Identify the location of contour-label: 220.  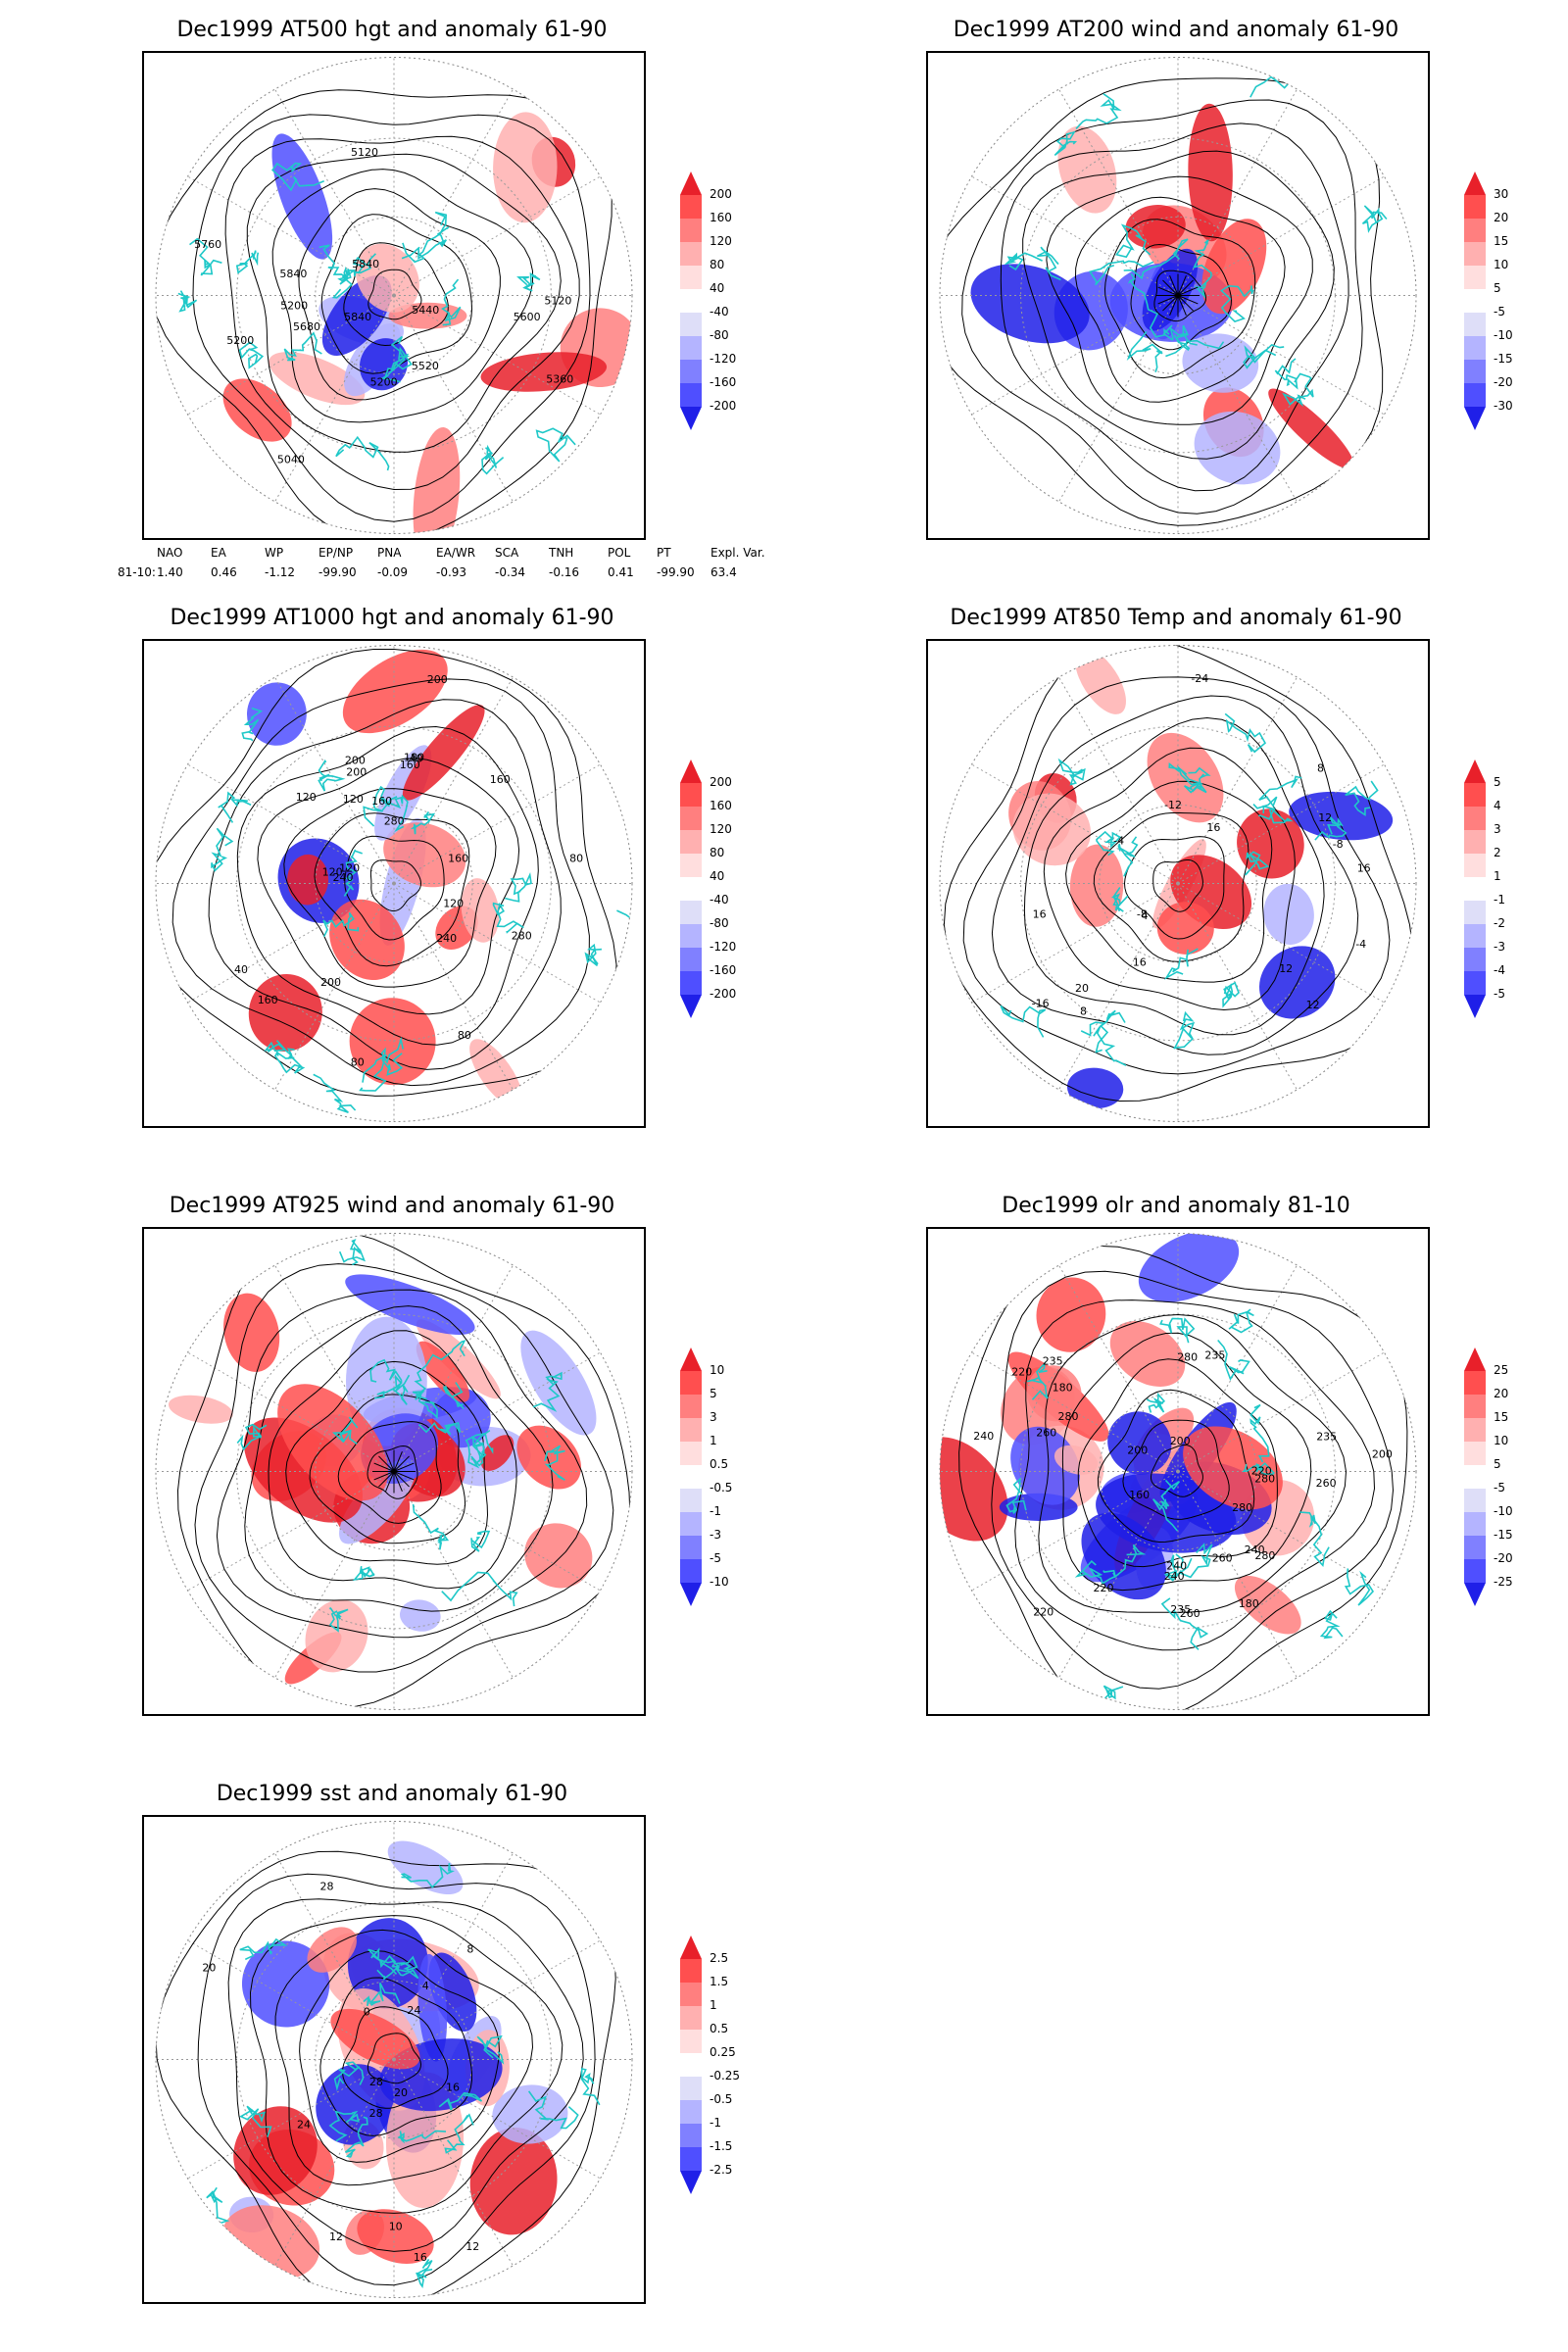
(1021, 1372).